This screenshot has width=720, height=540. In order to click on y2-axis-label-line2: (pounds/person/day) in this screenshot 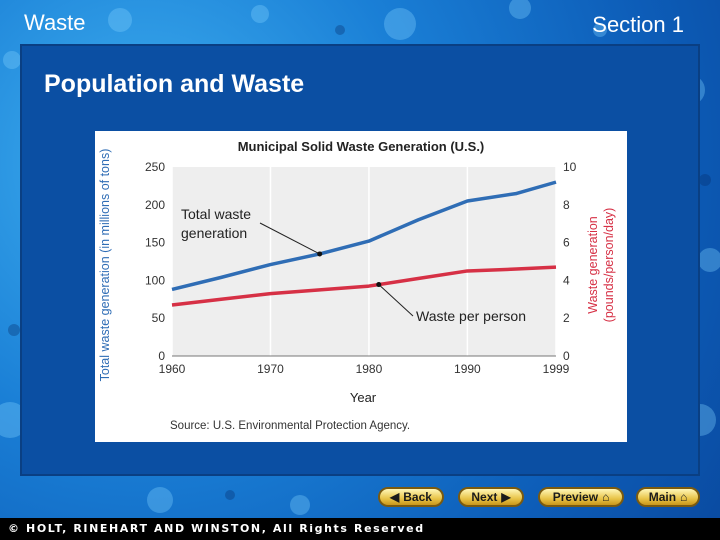, I will do `click(609, 265)`.